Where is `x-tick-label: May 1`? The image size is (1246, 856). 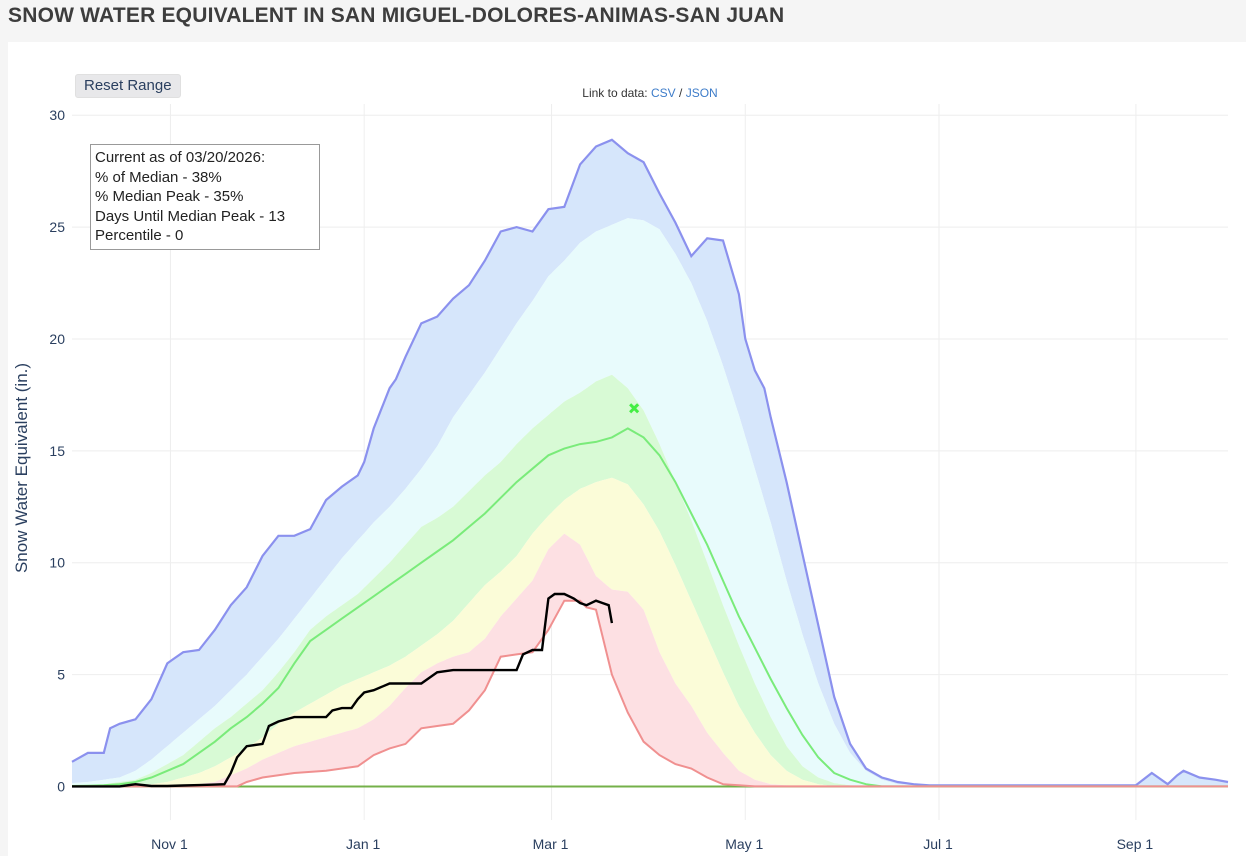
x-tick-label: May 1 is located at coordinates (744, 844).